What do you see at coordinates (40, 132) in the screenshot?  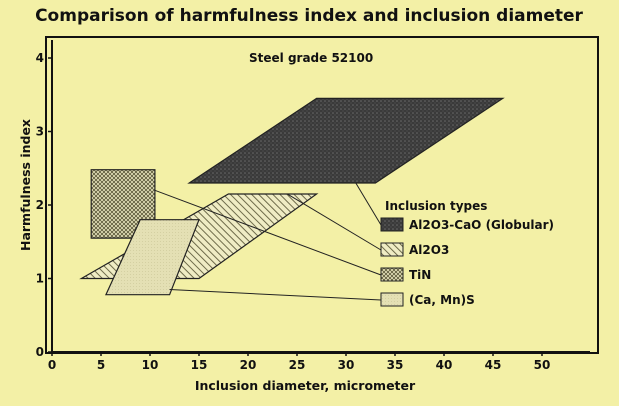 I see `y-tick-label: 3` at bounding box center [40, 132].